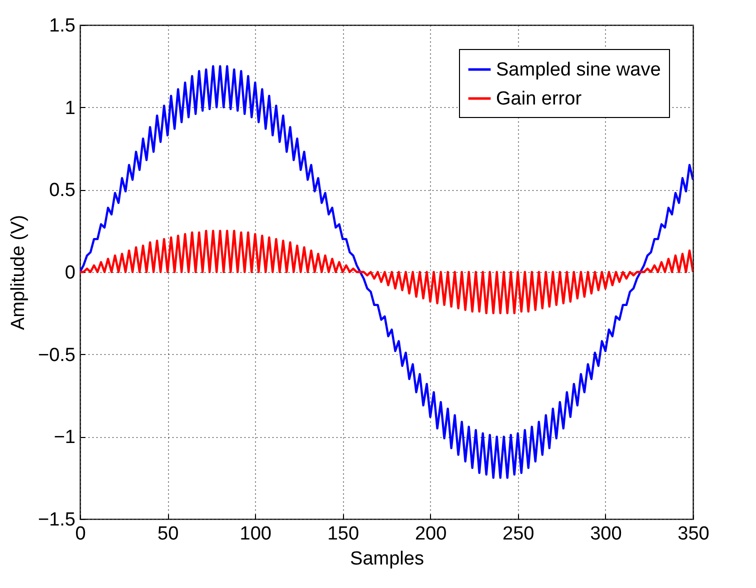 The image size is (756, 588). I want to click on x-tick-label: 250, so click(518, 534).